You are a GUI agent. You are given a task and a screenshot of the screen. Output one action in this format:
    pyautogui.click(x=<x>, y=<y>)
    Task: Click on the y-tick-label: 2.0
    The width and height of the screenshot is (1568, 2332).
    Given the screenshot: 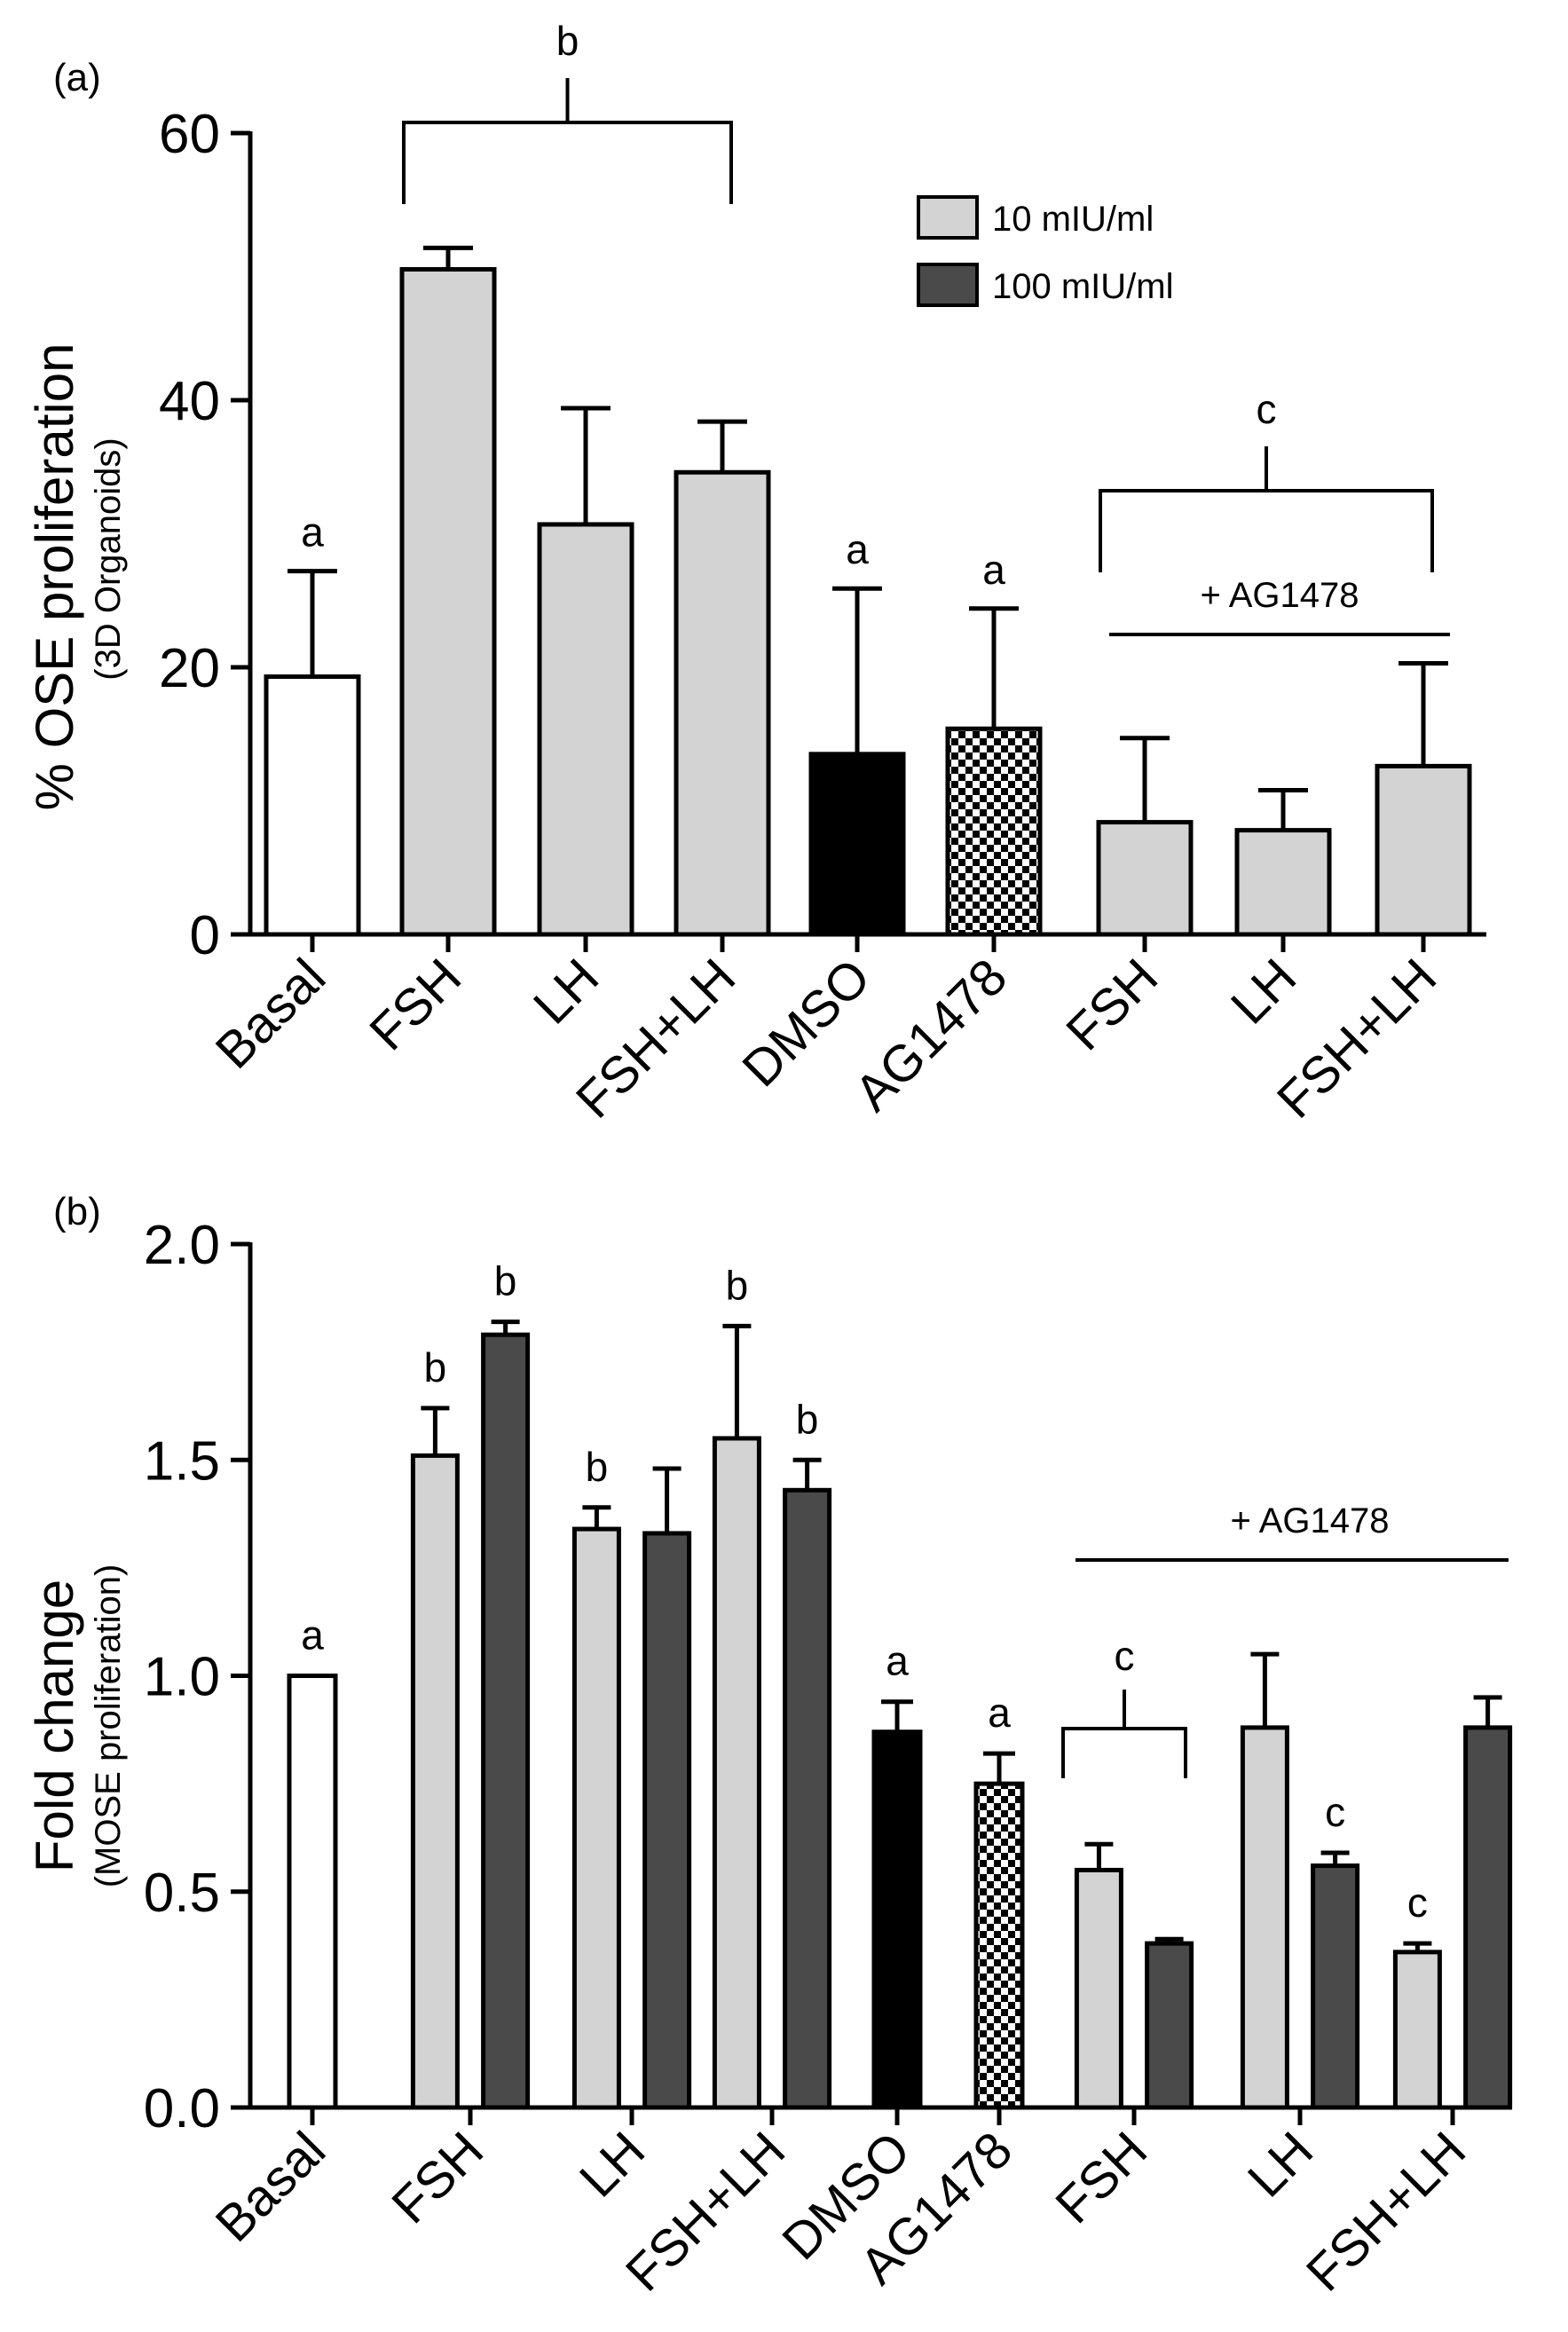 What is the action you would take?
    pyautogui.click(x=182, y=1245)
    